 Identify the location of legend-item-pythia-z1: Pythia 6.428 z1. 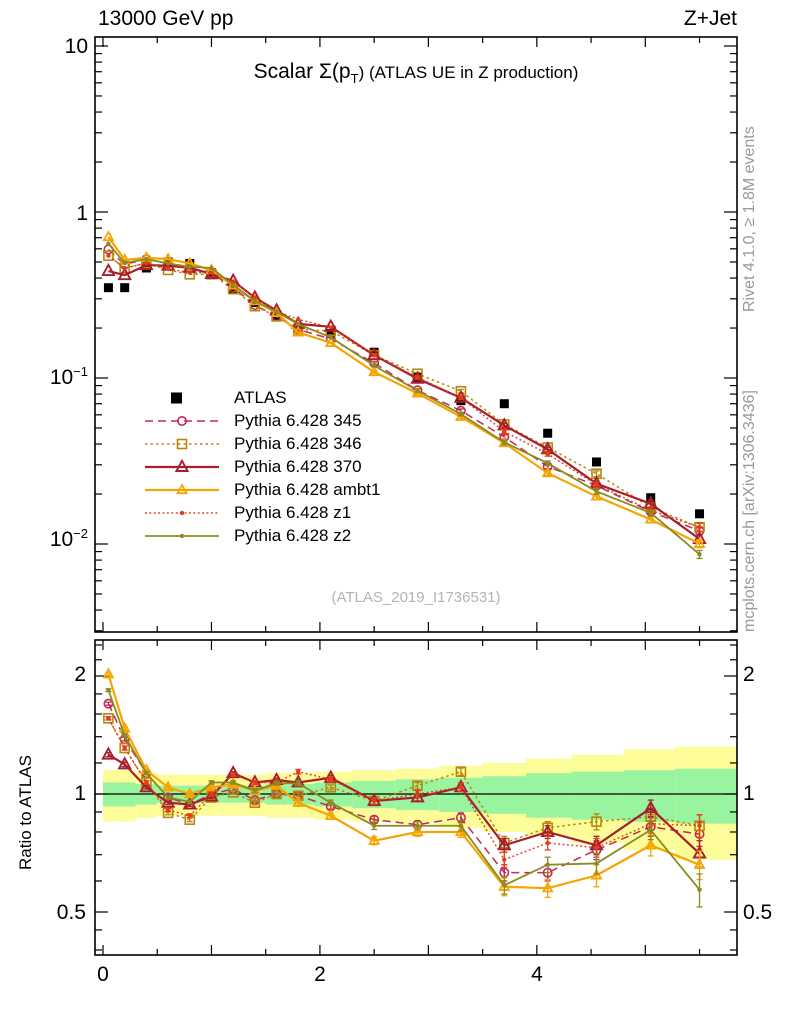
(261, 512).